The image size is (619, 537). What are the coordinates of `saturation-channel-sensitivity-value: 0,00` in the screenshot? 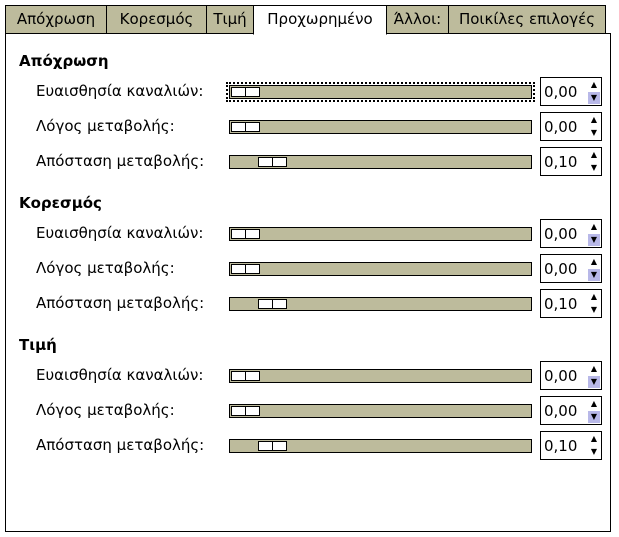 It's located at (561, 234).